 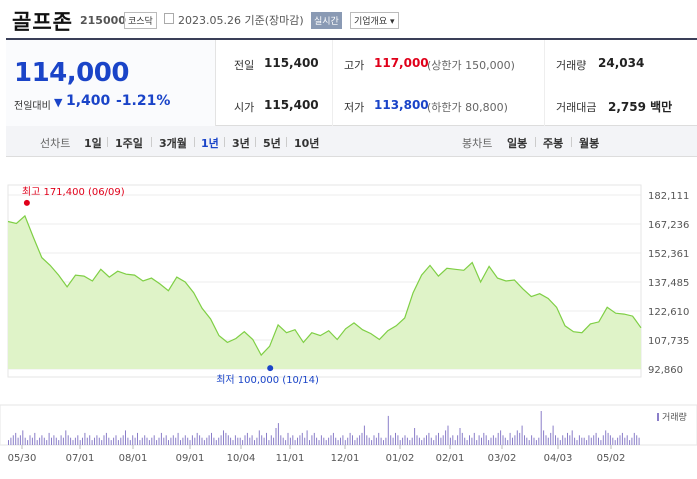 I want to click on period-3m: 3개월, so click(x=173, y=143).